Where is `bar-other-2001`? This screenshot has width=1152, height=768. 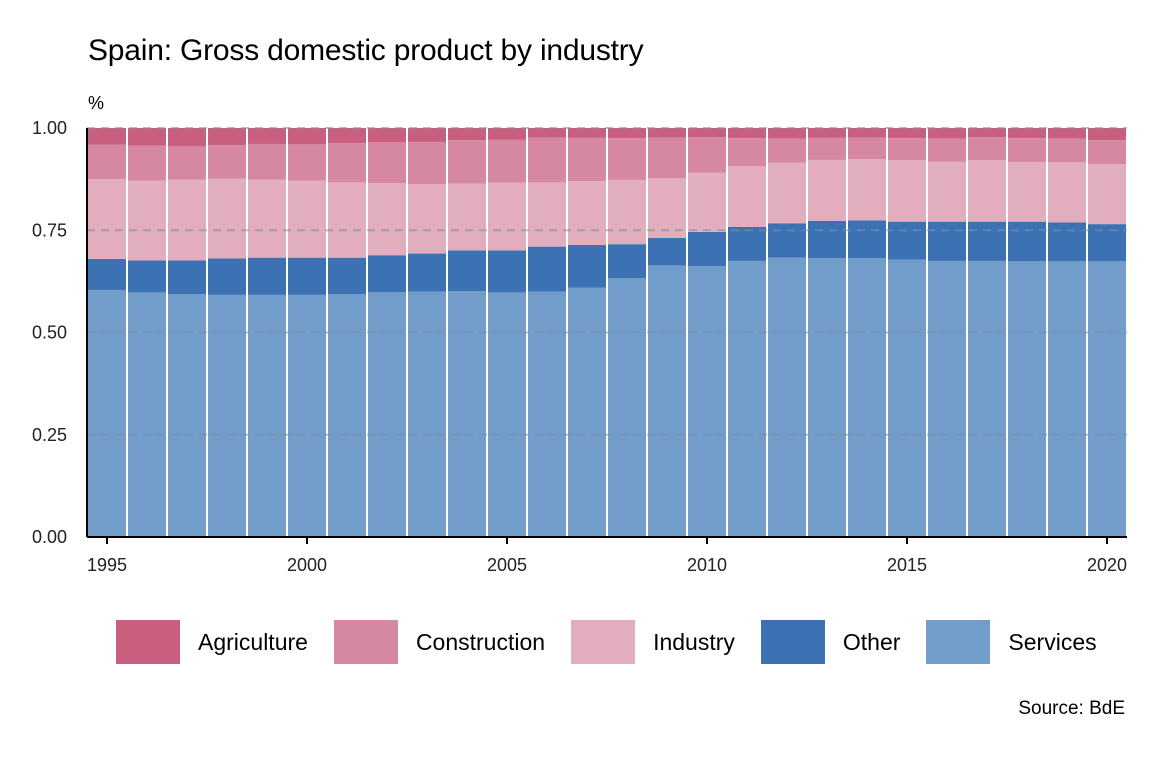
bar-other-2001 is located at coordinates (347, 276).